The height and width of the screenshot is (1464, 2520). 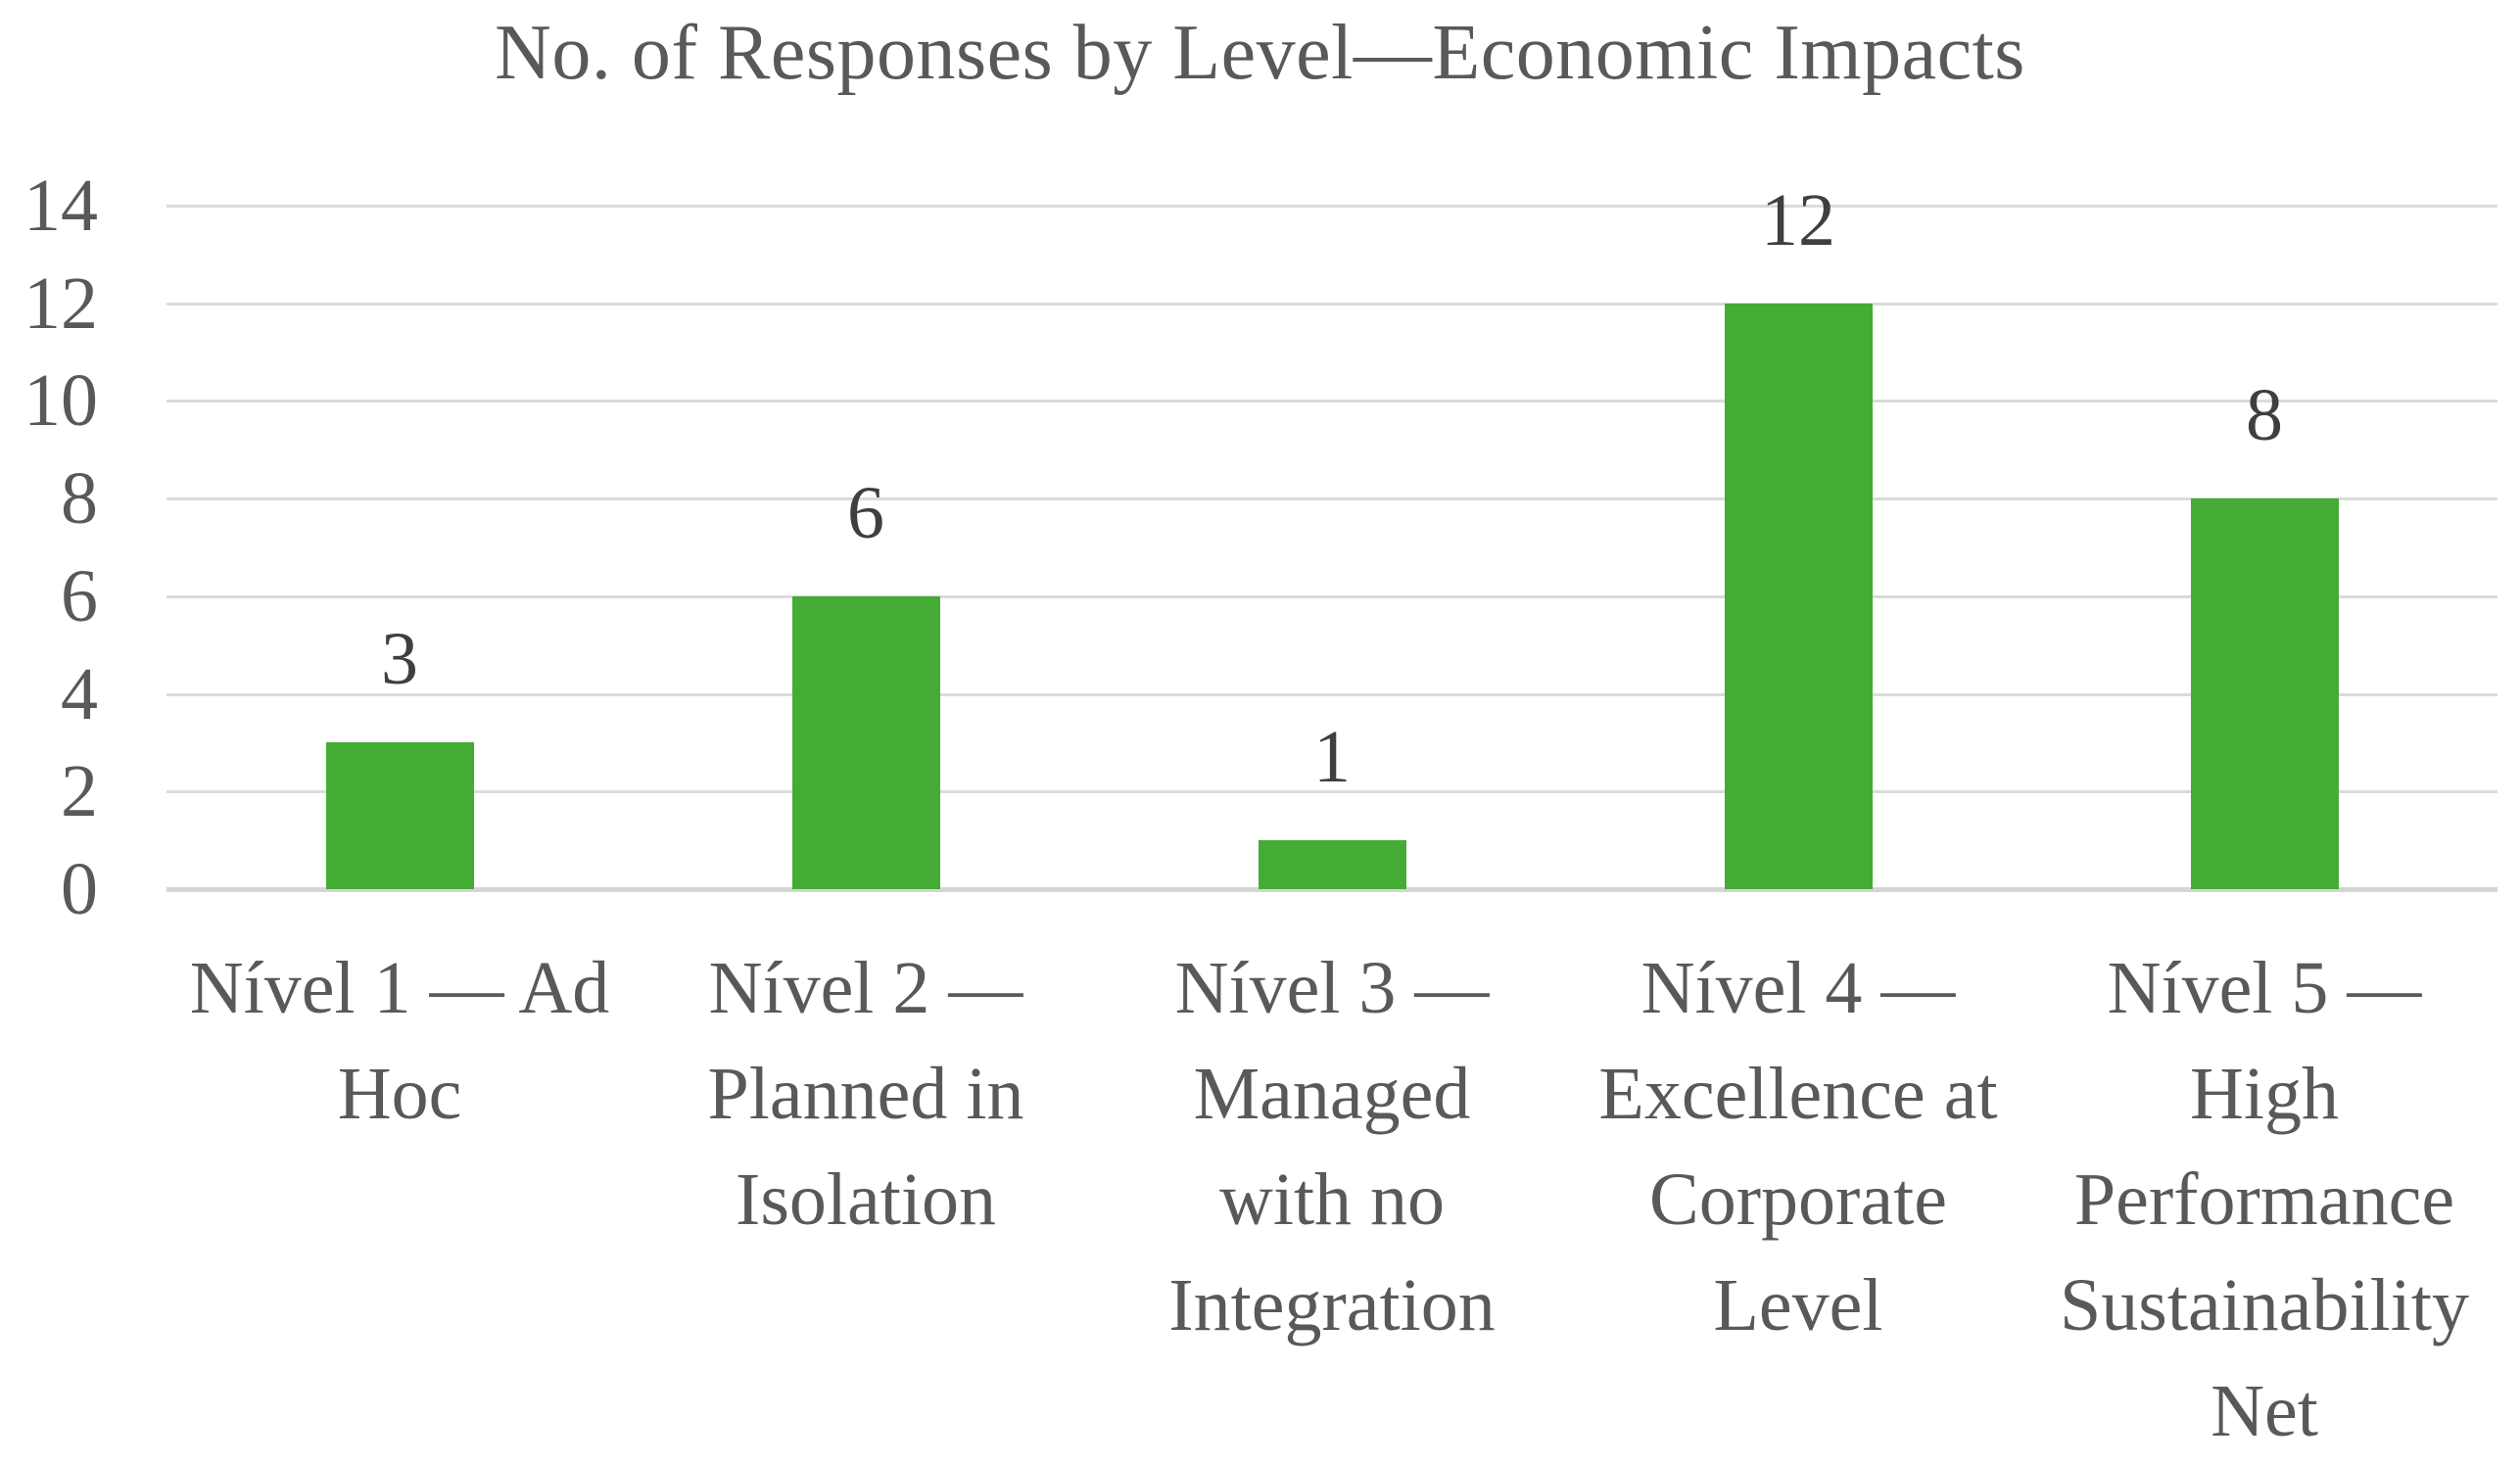 I want to click on bar-value-label: 8, so click(x=2264, y=416).